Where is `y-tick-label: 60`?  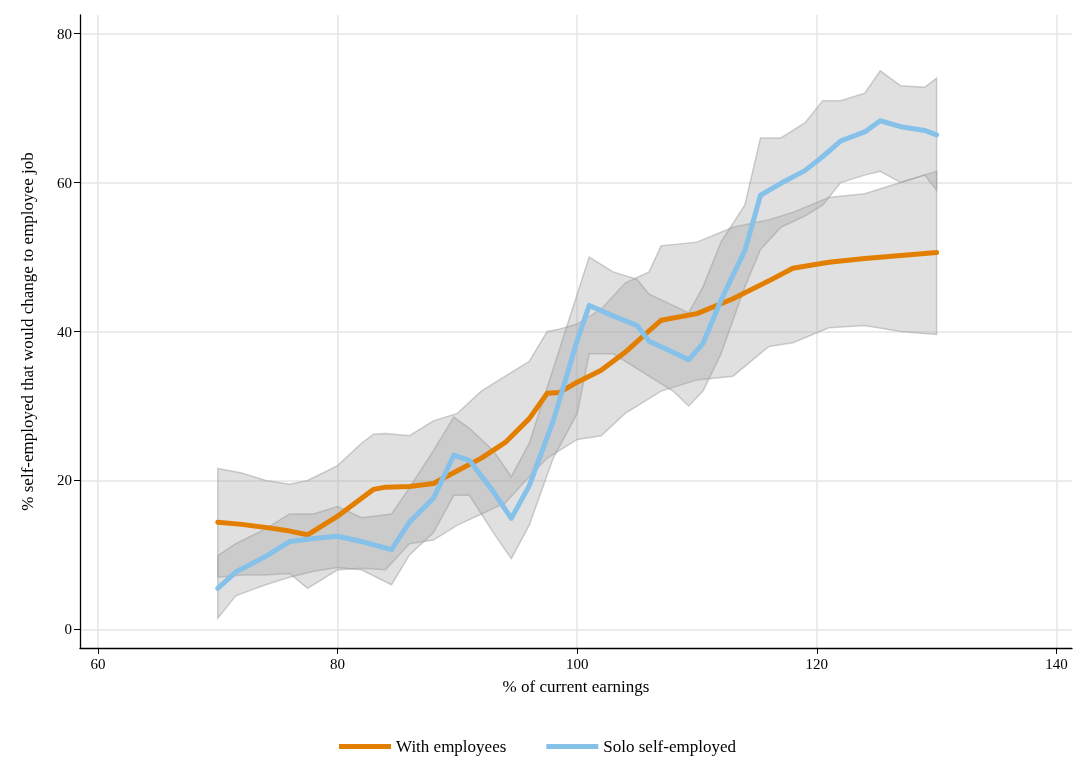
y-tick-label: 60 is located at coordinates (64, 182).